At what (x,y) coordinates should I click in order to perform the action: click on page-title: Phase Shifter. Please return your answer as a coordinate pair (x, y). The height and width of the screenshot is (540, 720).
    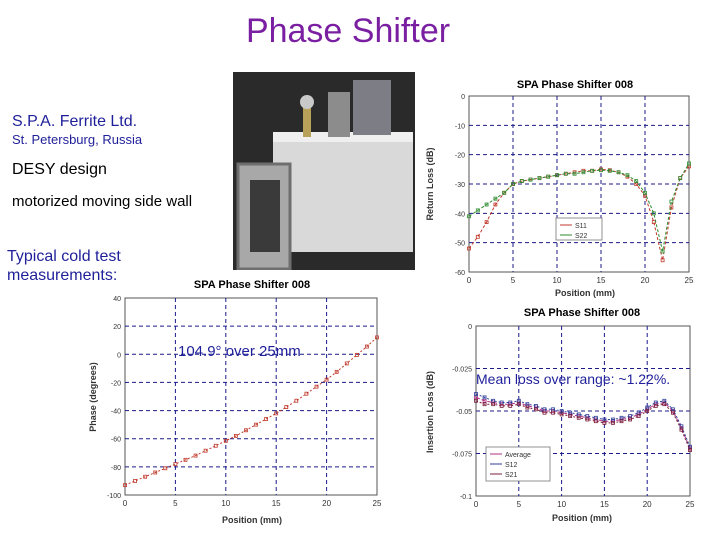
    Looking at the image, I should click on (348, 31).